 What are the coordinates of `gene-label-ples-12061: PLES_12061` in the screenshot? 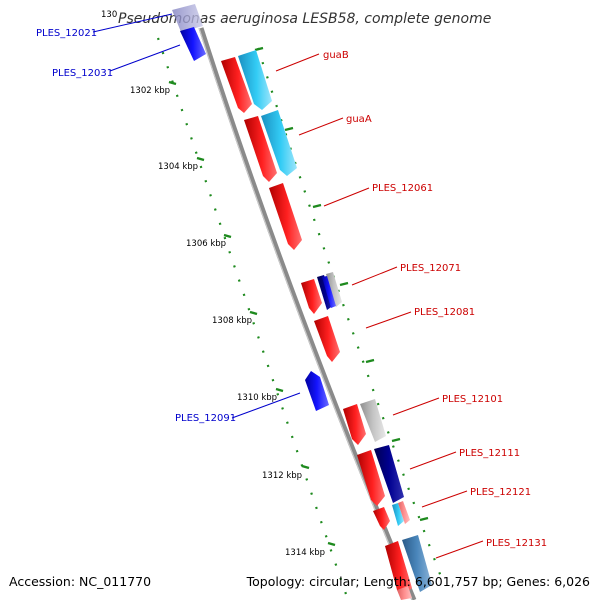 It's located at (402, 188).